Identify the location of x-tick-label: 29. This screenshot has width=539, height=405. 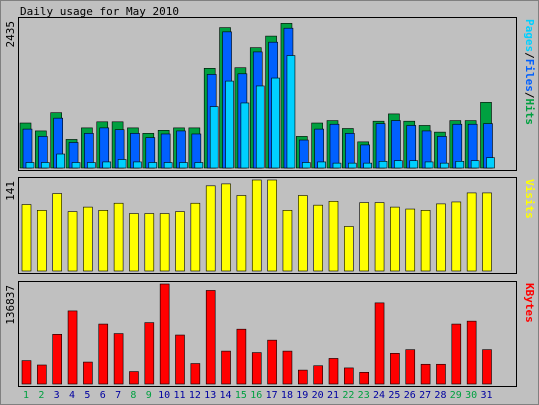
(456, 395).